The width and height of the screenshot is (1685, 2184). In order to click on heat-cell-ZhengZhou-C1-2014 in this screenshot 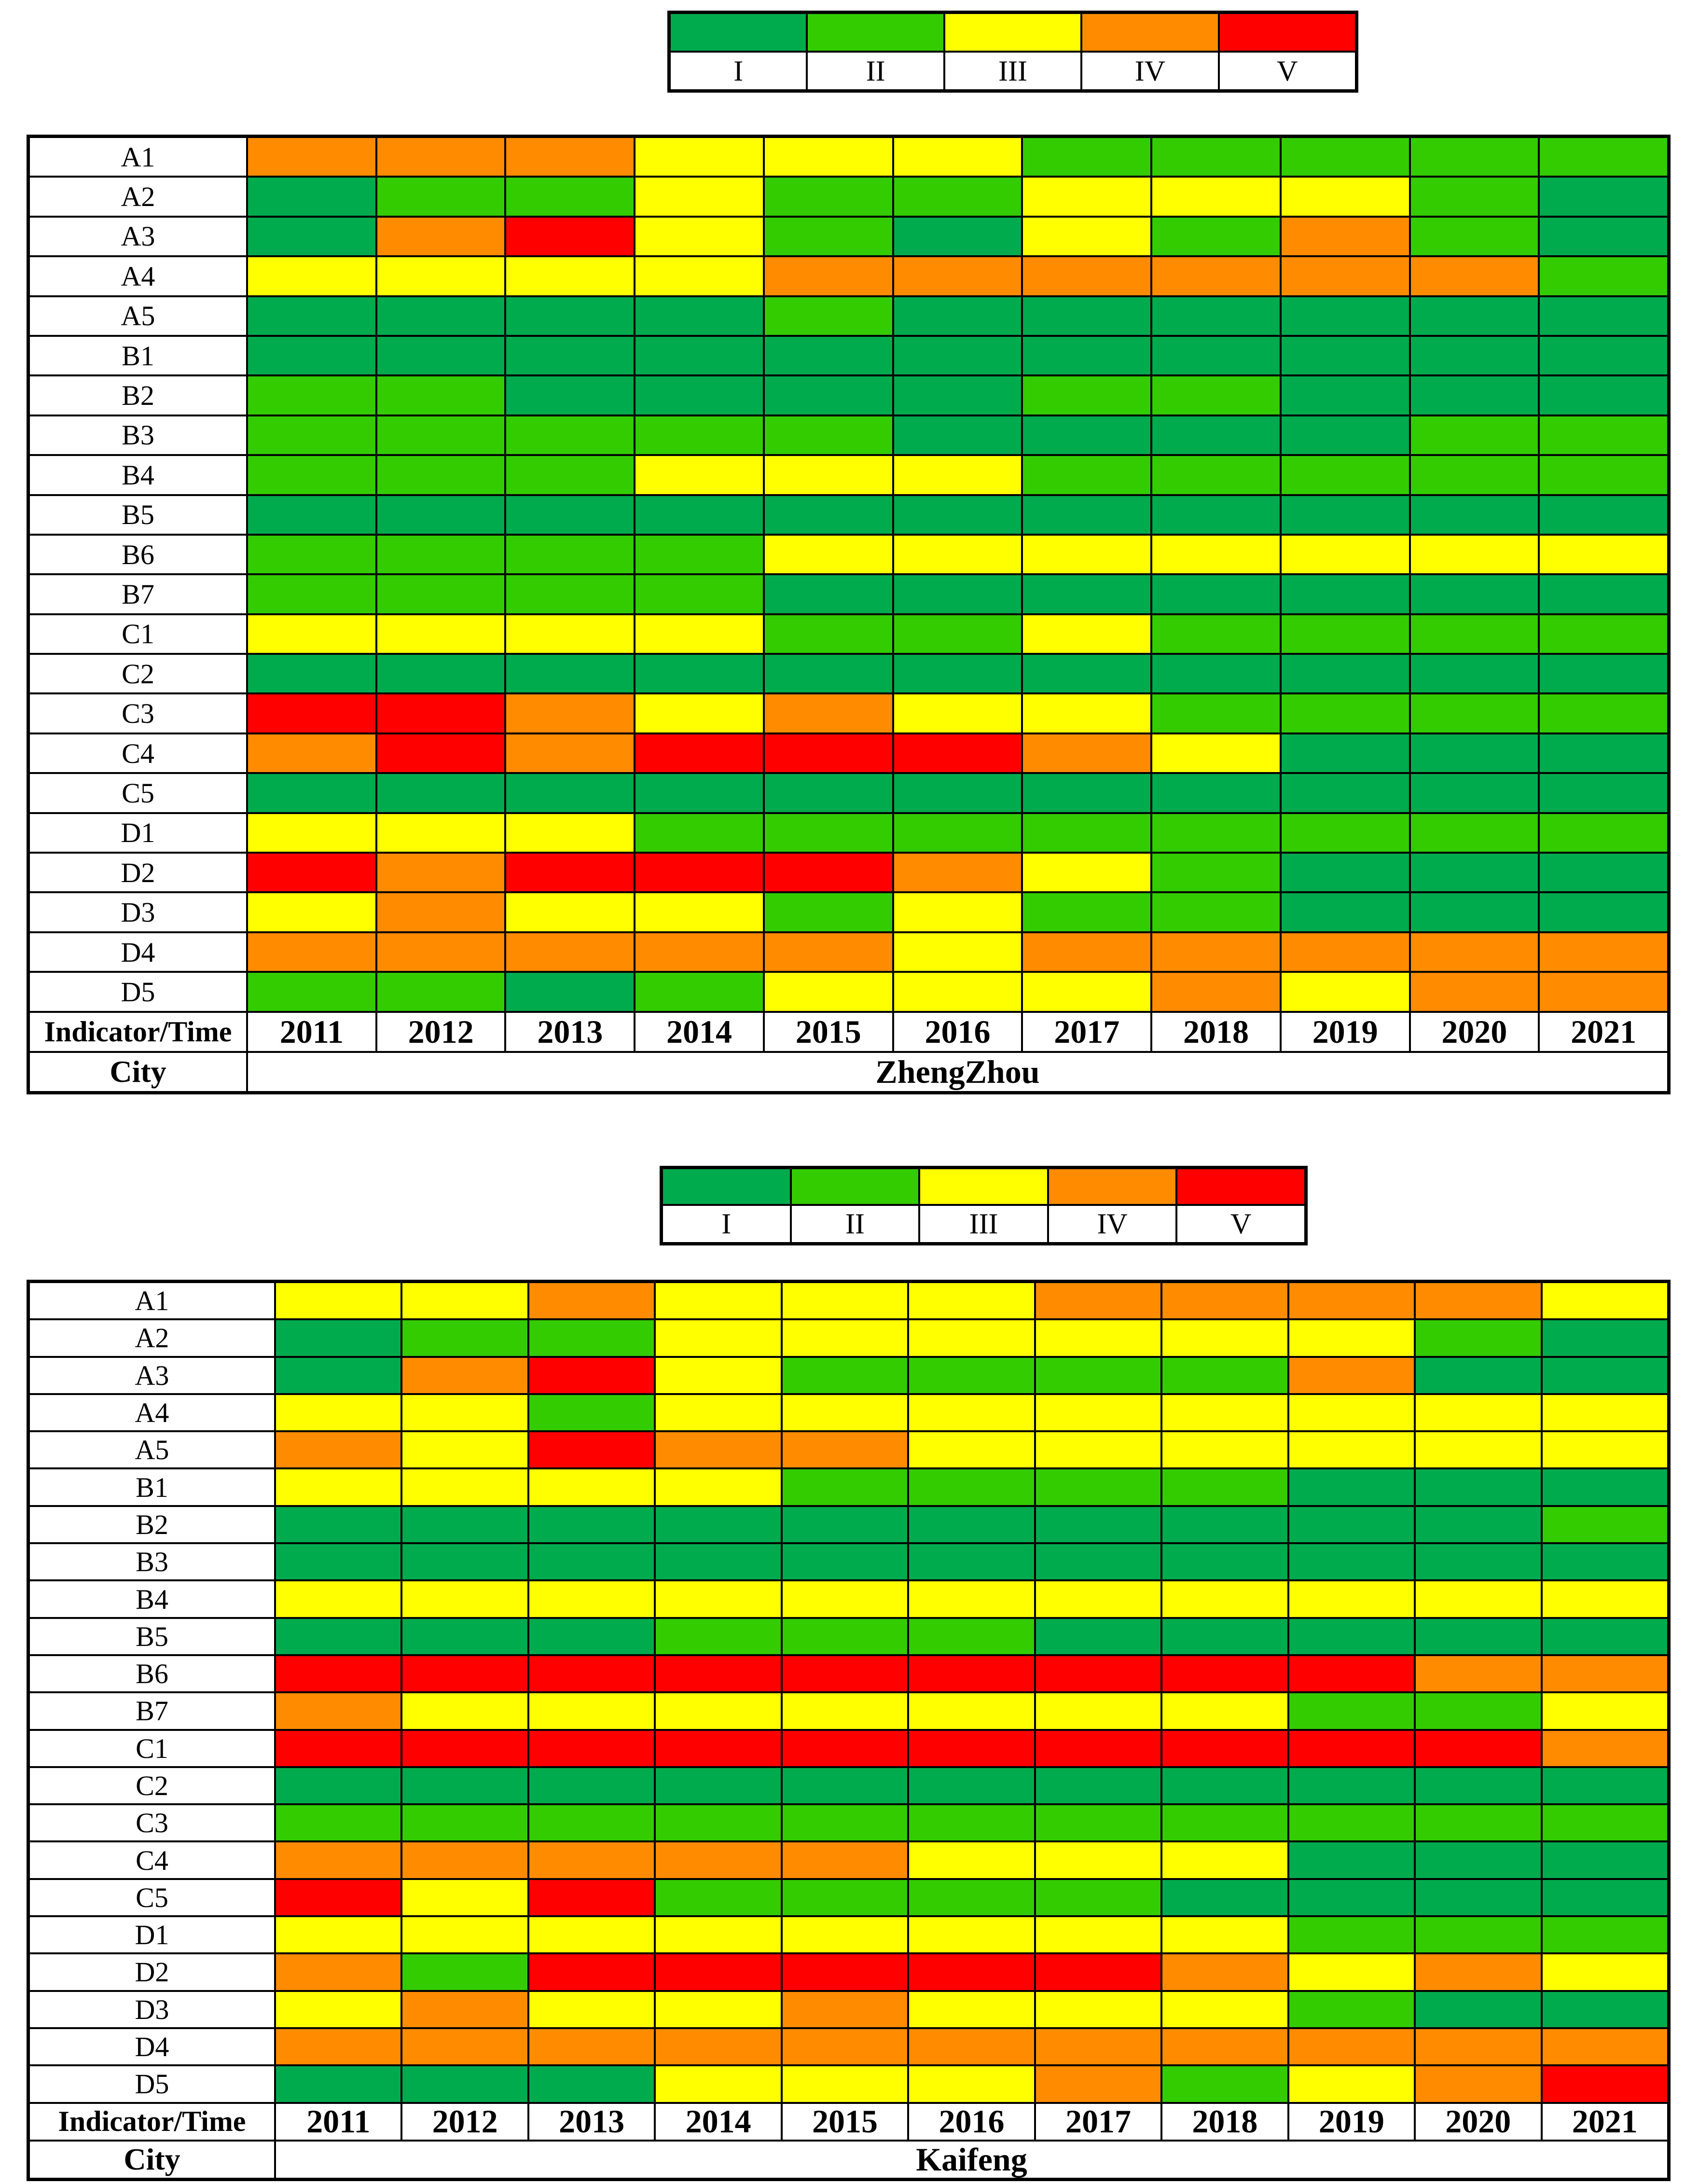, I will do `click(699, 634)`.